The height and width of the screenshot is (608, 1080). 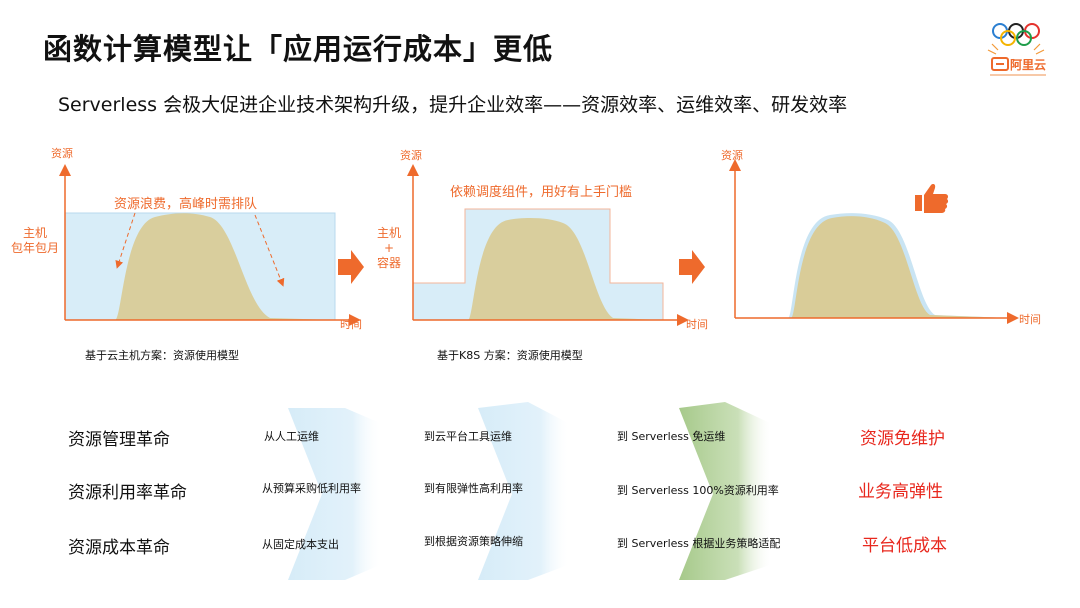 What do you see at coordinates (1030, 319) in the screenshot?
I see `panel3-xlabel: 时间` at bounding box center [1030, 319].